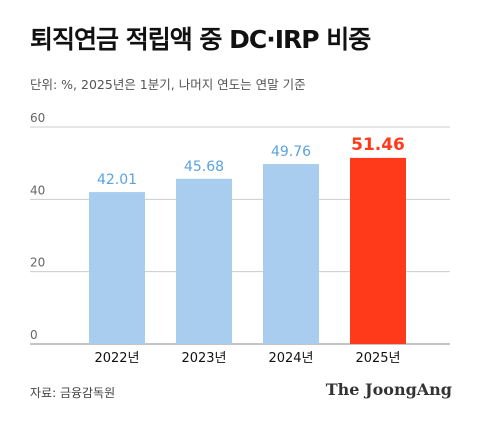 This screenshot has height=421, width=480. I want to click on bar-value-label: 42.01, so click(117, 180).